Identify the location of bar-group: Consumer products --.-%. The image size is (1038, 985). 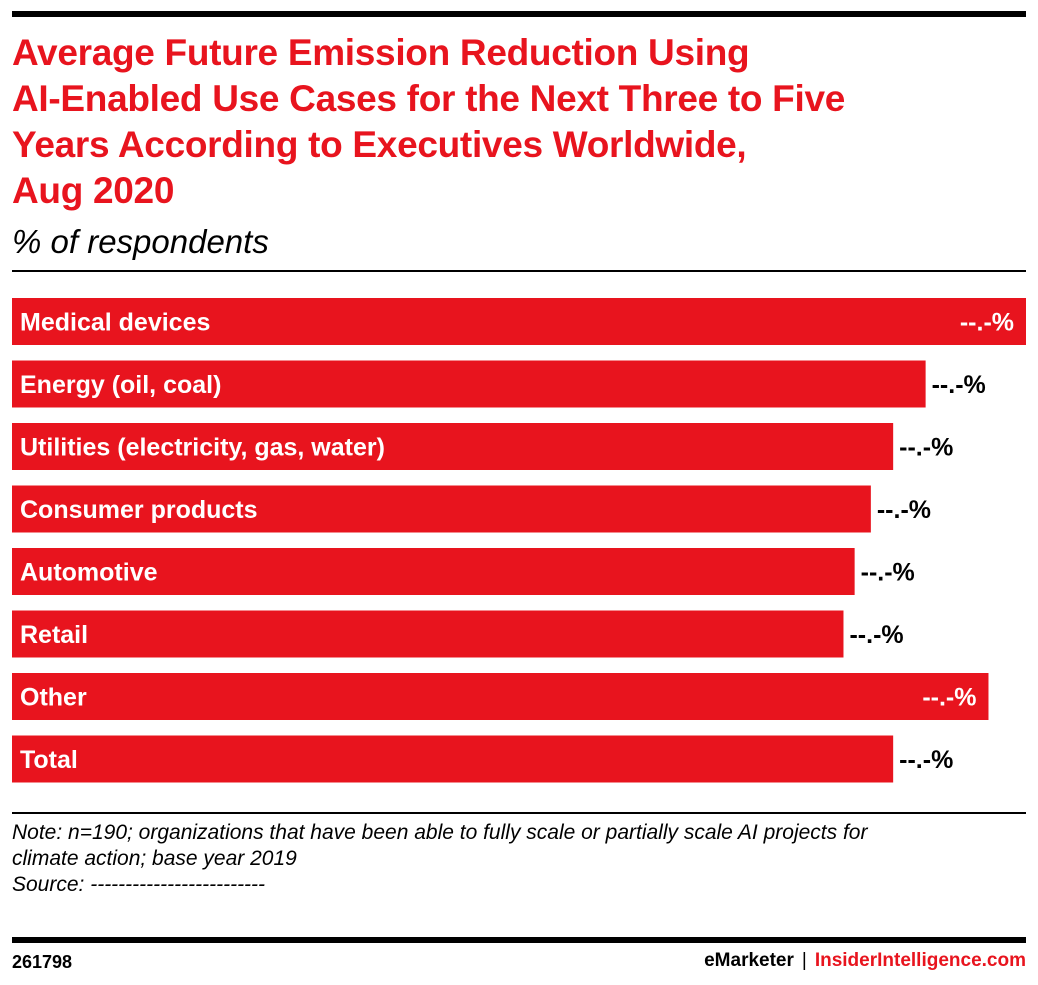
(471, 509).